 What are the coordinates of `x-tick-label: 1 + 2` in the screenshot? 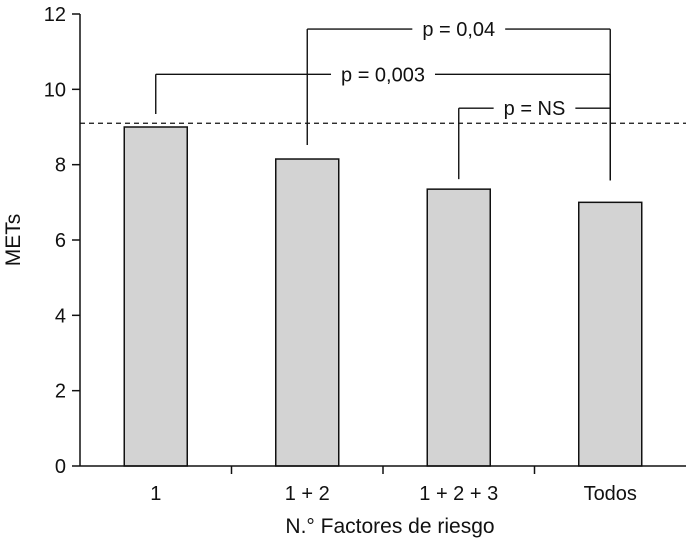 It's located at (307, 494).